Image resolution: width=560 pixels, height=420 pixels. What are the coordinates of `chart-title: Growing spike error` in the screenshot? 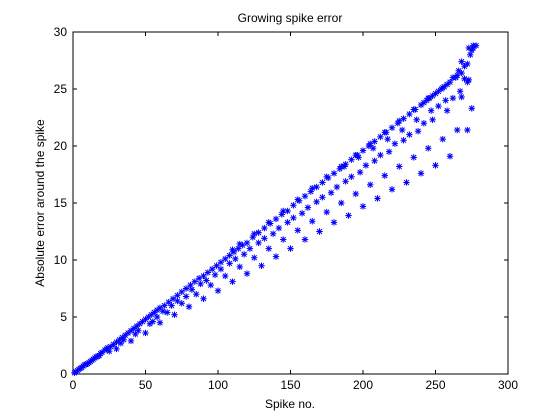 It's located at (290, 18).